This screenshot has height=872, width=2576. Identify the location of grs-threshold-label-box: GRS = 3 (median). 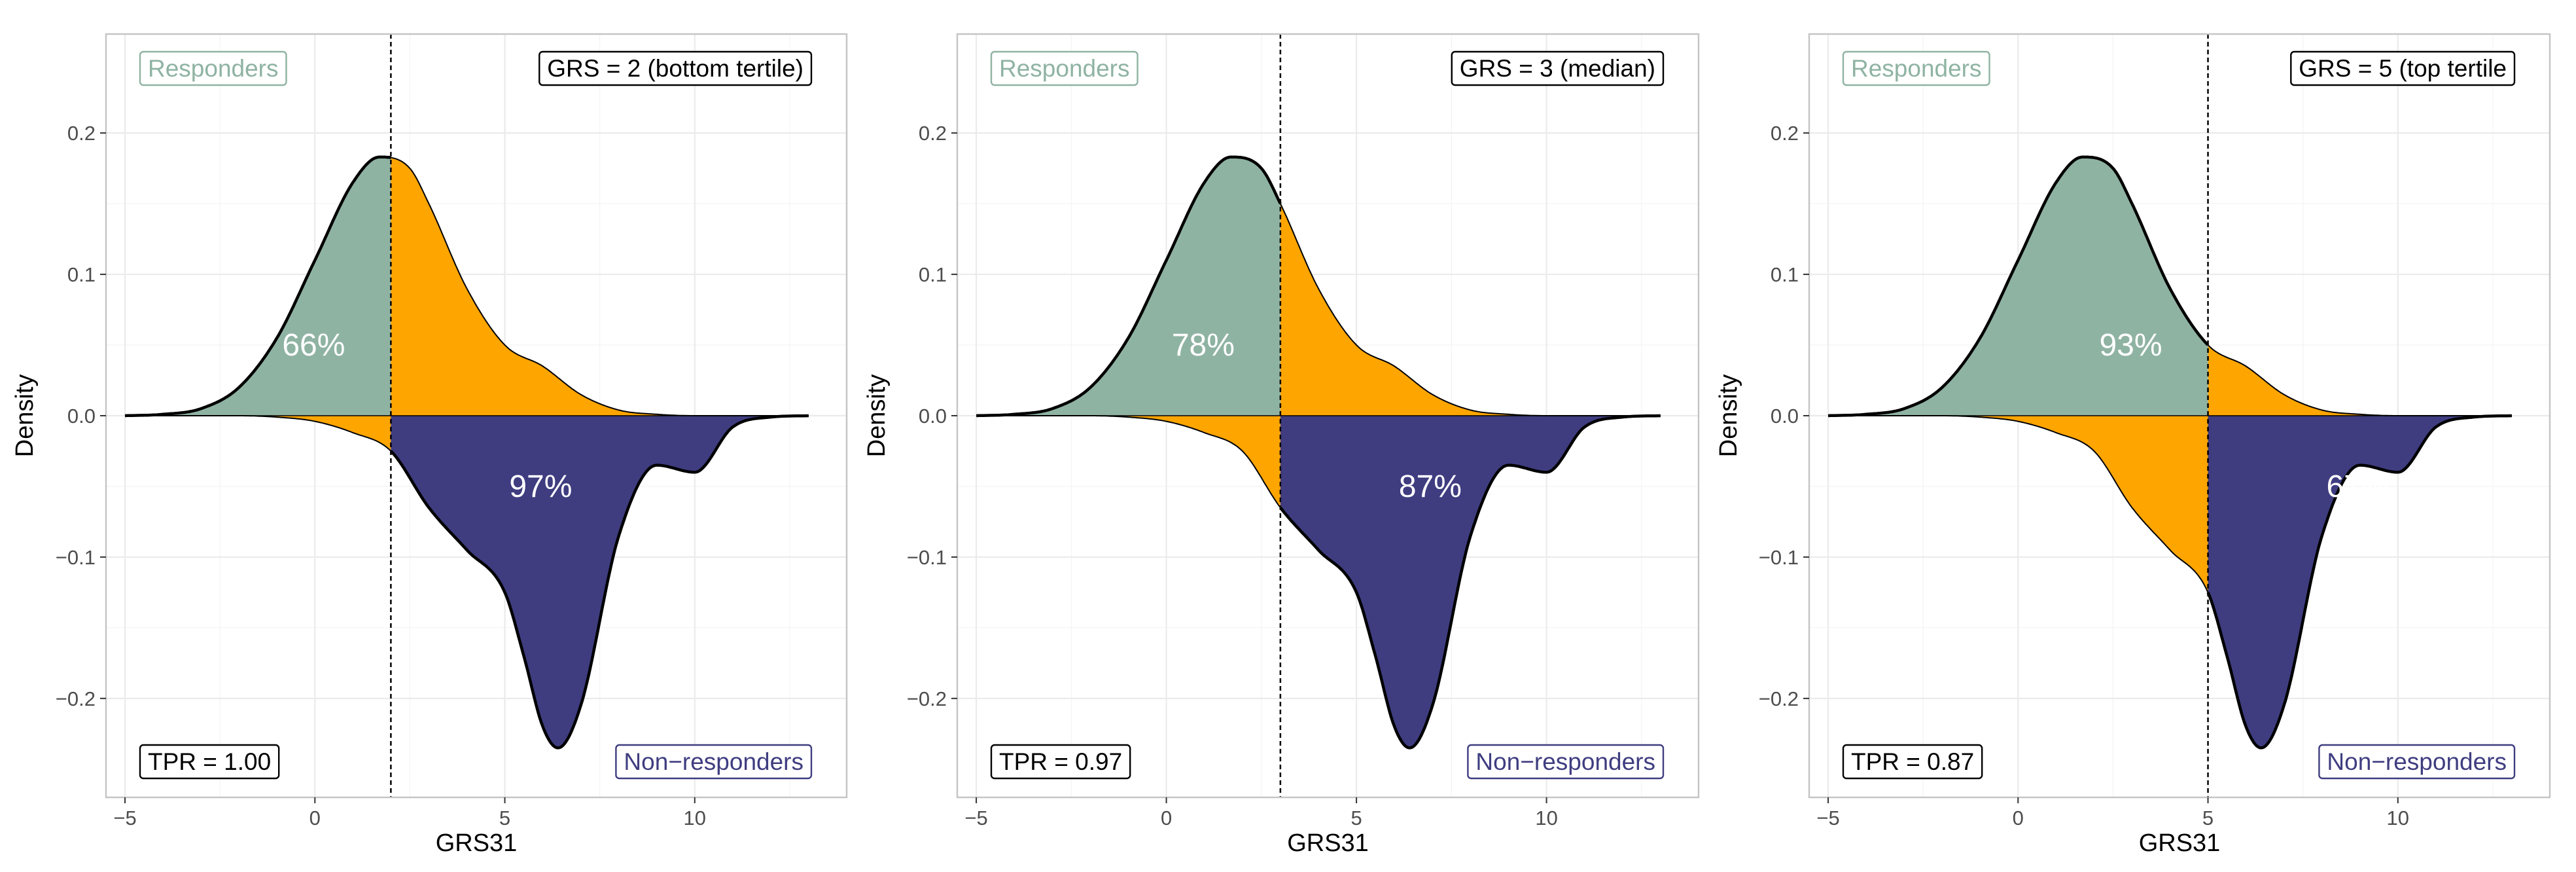
(1558, 68).